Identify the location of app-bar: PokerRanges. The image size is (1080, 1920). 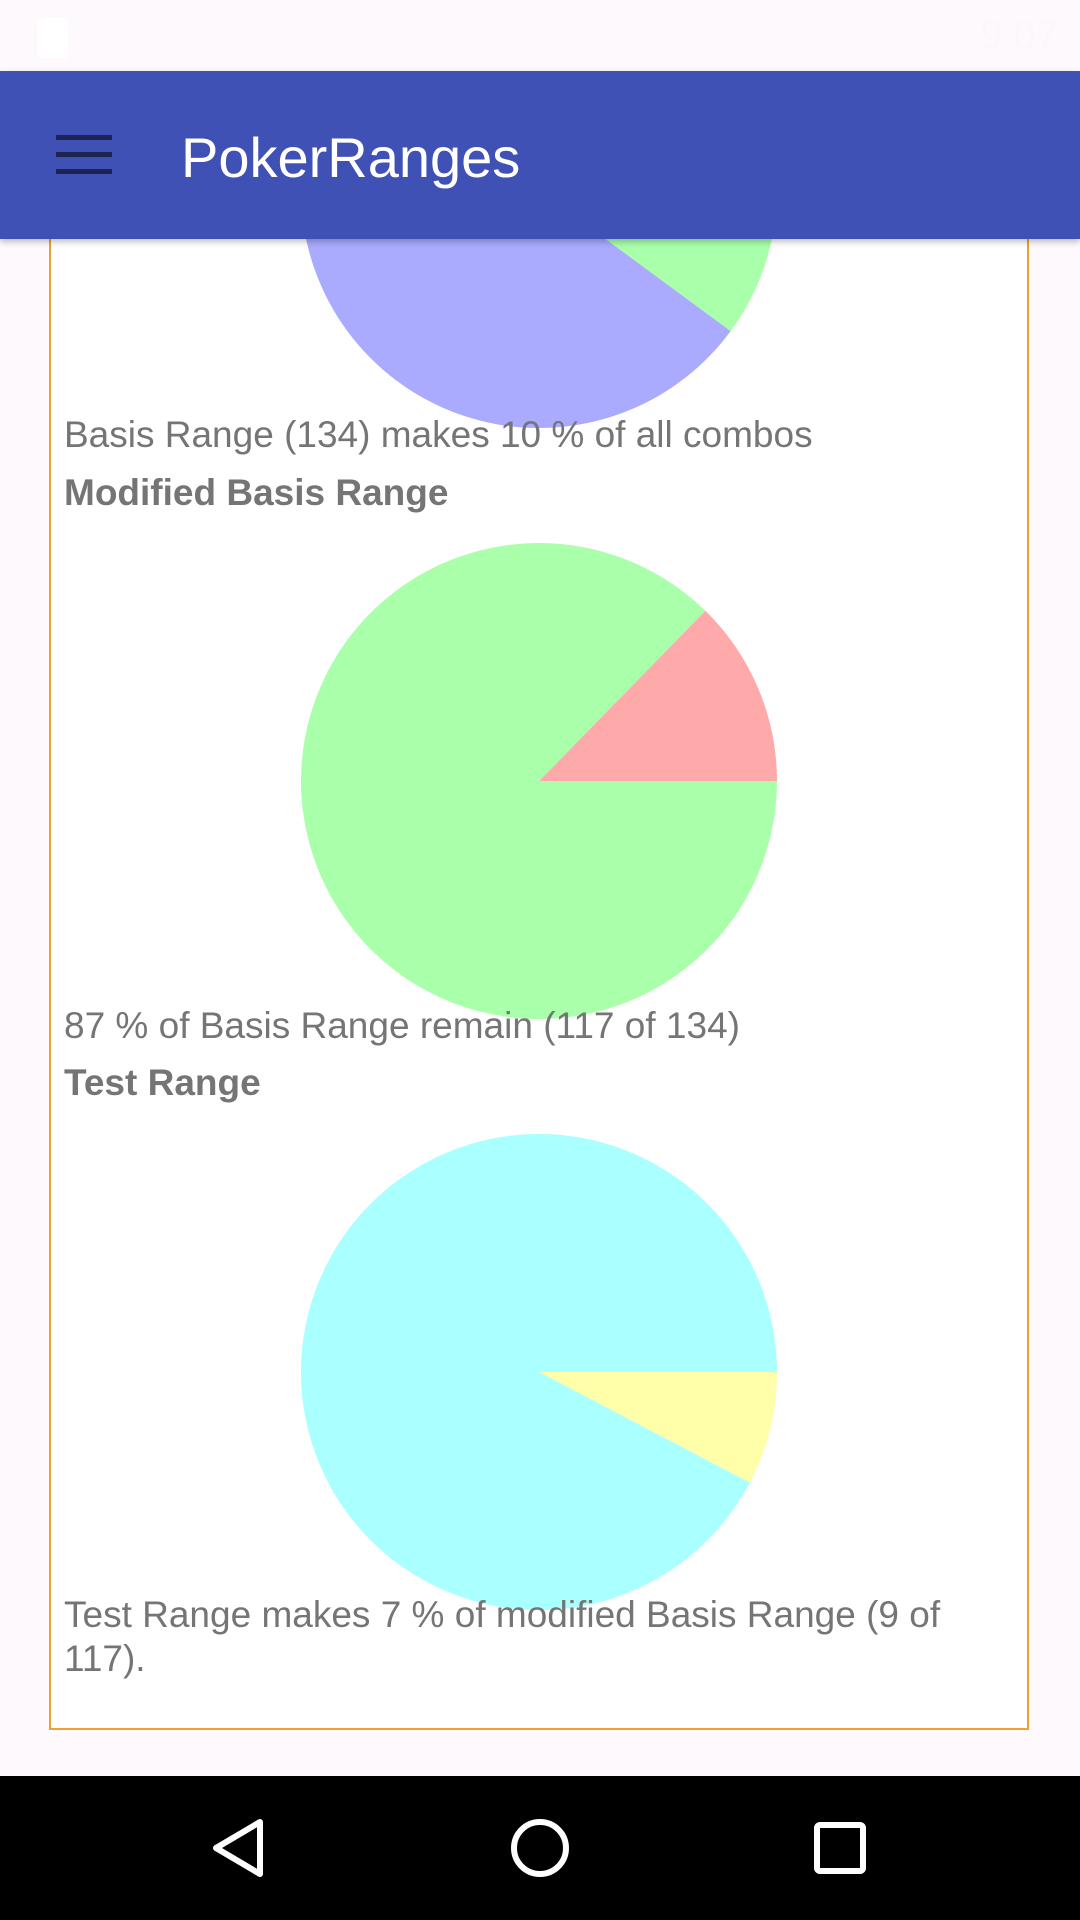
(540, 155).